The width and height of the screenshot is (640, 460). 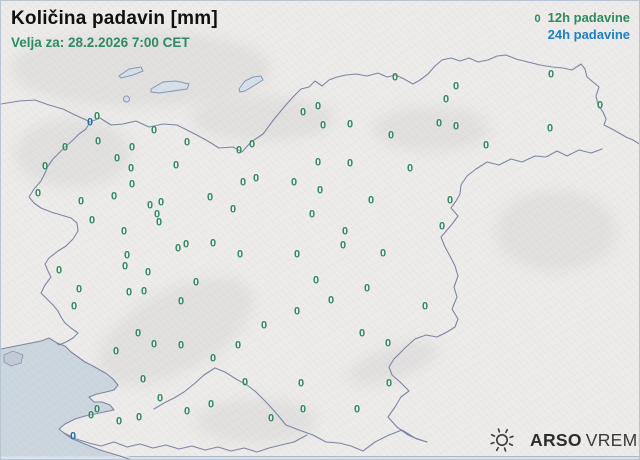 I want to click on legend-item-24h: 24h padavine, so click(x=582, y=35).